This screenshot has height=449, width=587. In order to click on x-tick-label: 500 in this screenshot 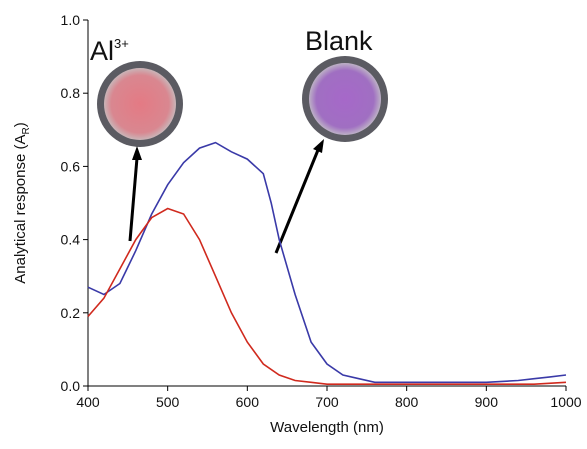, I will do `click(168, 402)`.